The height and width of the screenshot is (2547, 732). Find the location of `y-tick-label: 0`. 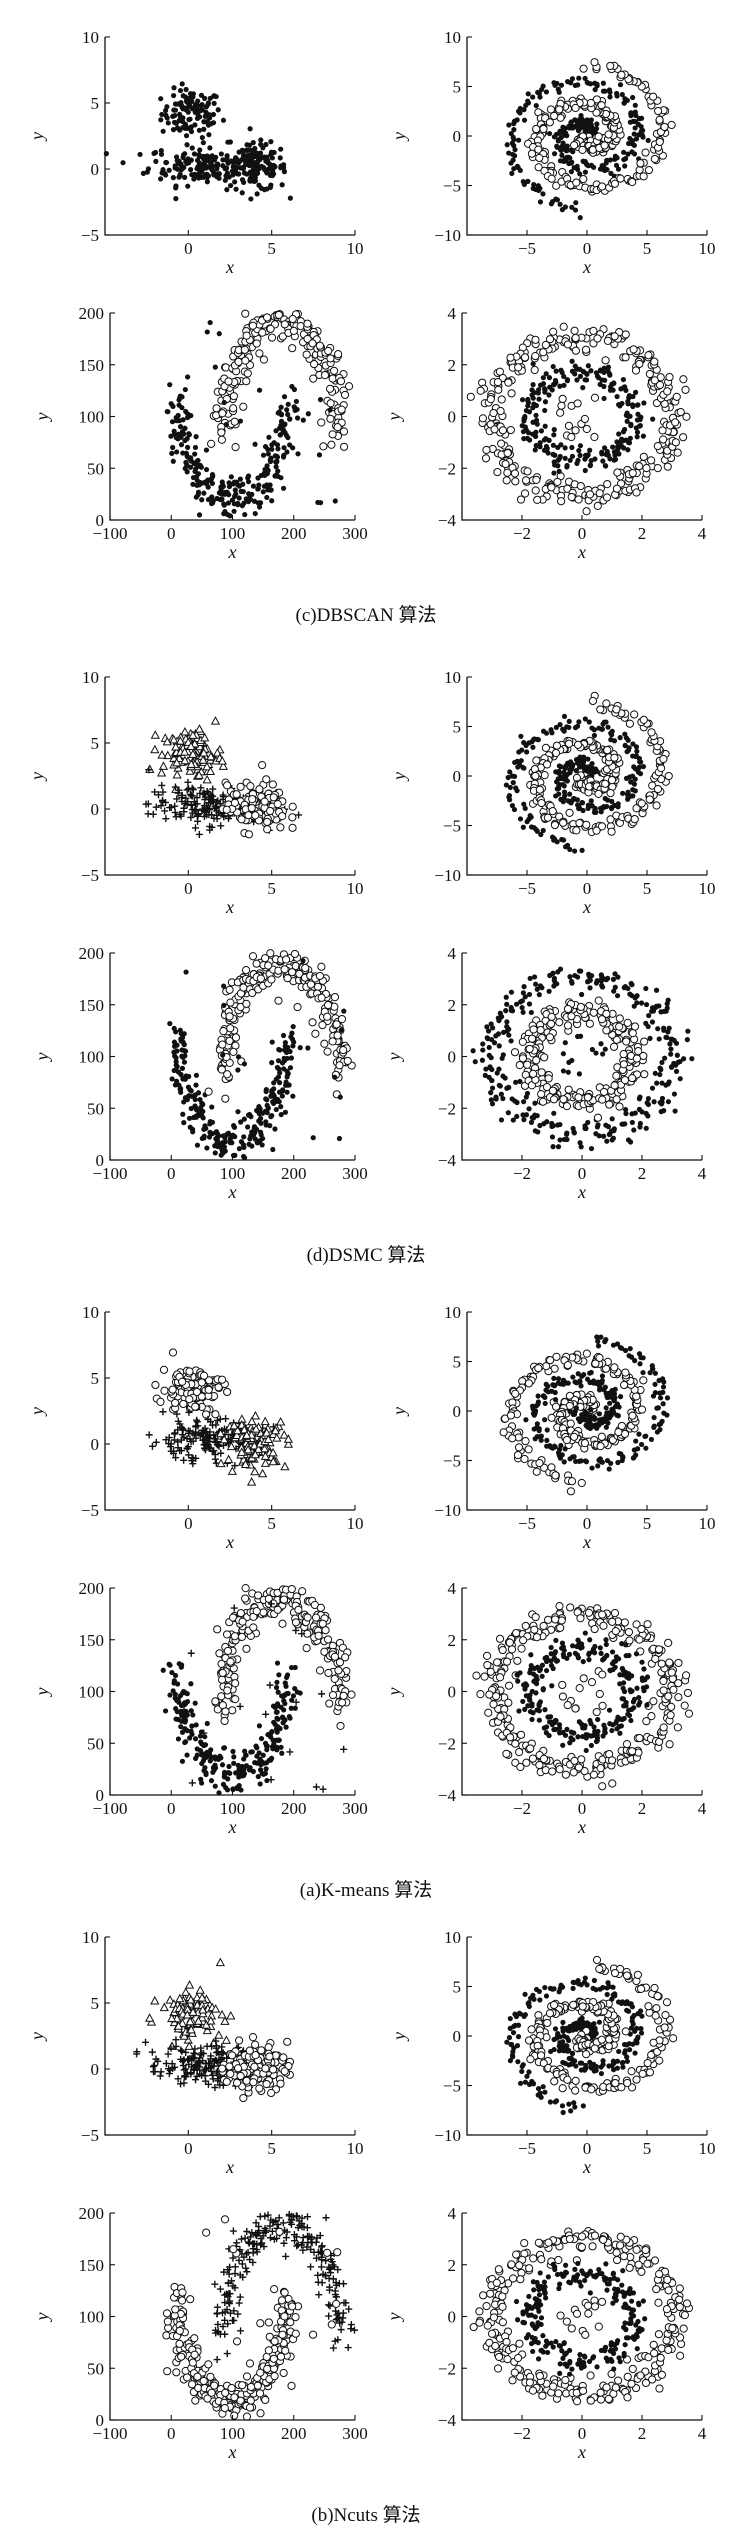

y-tick-label: 0 is located at coordinates (95, 169).